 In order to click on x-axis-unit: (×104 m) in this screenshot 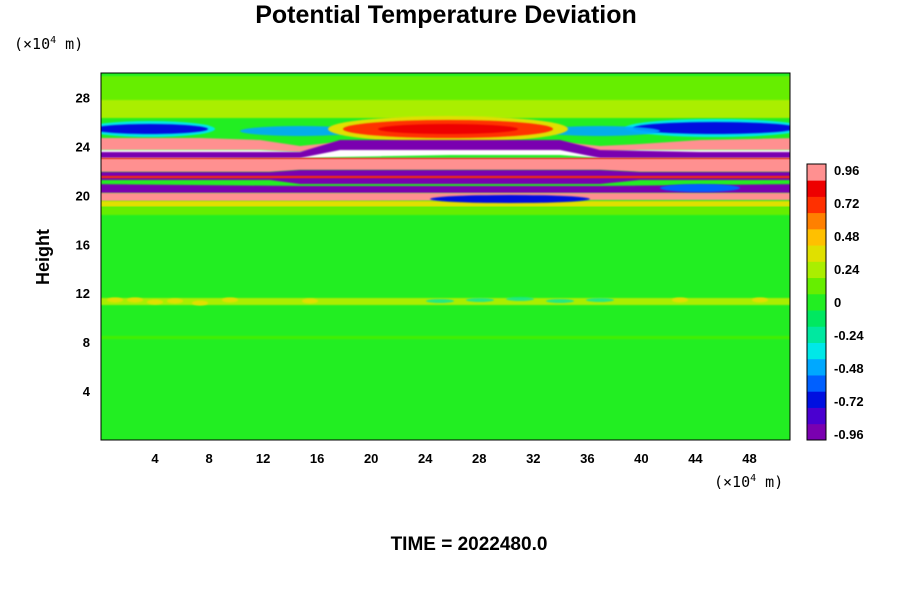, I will do `click(748, 482)`.